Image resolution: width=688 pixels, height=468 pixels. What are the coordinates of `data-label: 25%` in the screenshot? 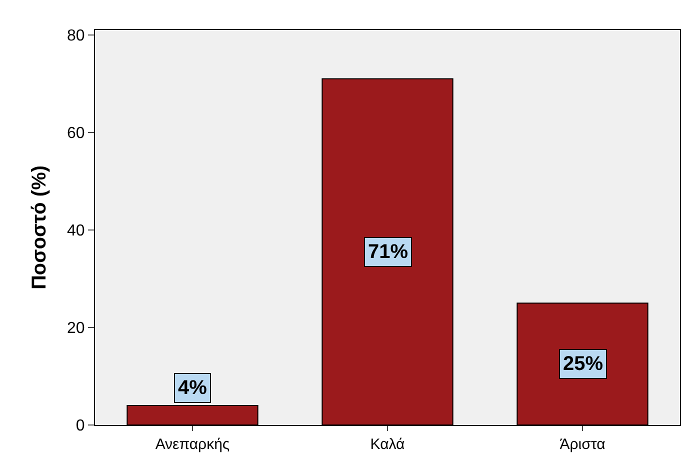 It's located at (583, 364).